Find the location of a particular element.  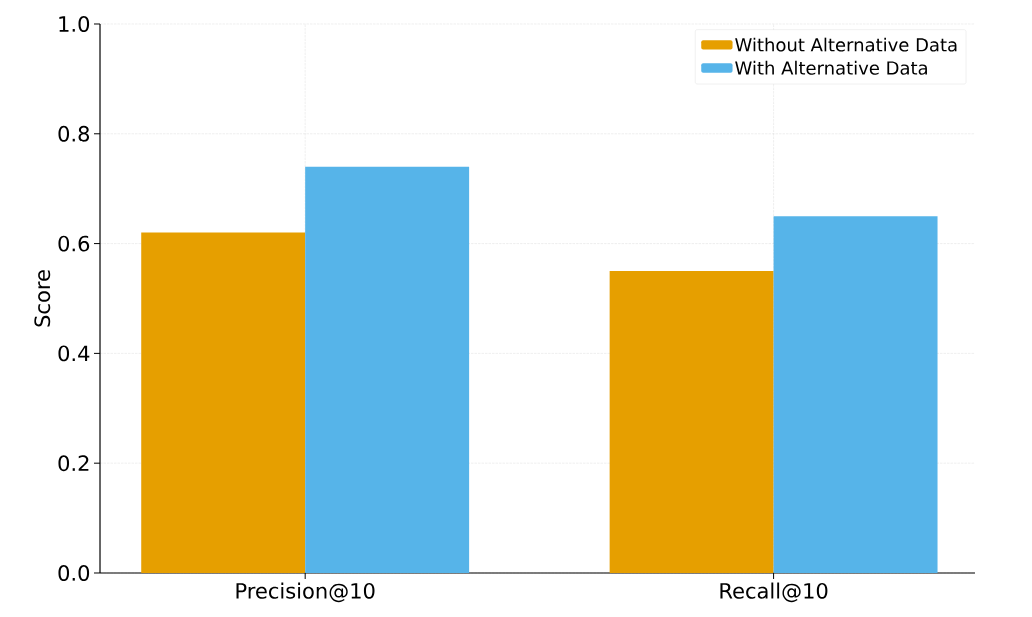

y-tick-label: 1.0 is located at coordinates (74, 24).